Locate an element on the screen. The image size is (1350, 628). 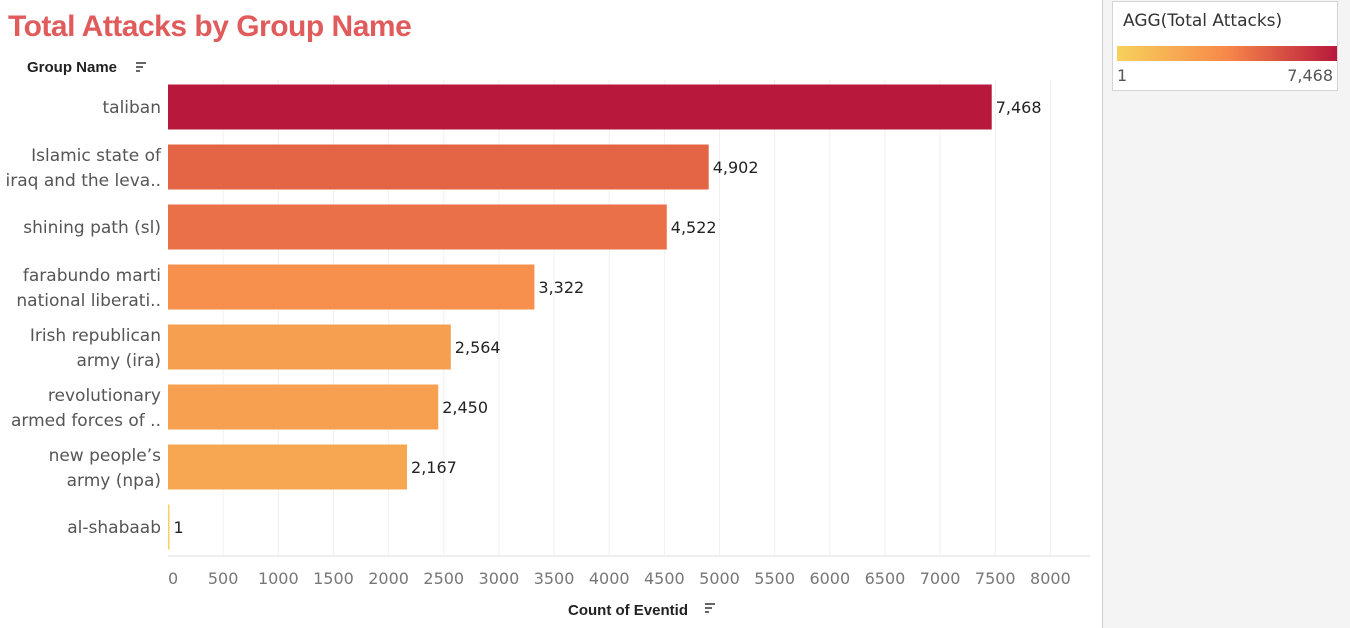
x-tick-label: 0 is located at coordinates (173, 578).